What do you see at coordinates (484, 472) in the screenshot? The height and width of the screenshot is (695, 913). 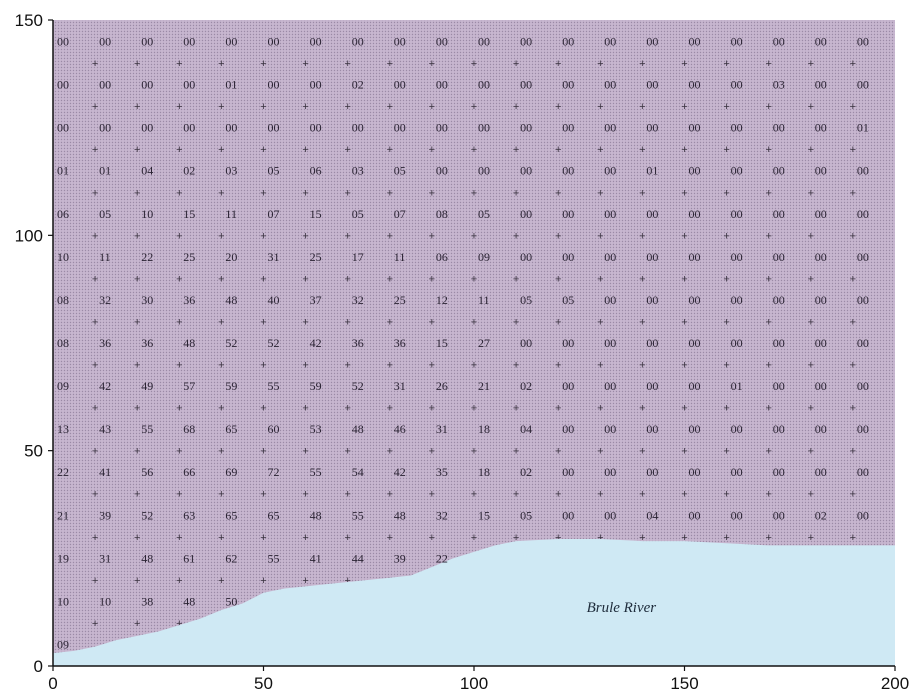 I see `cell-value: 18` at bounding box center [484, 472].